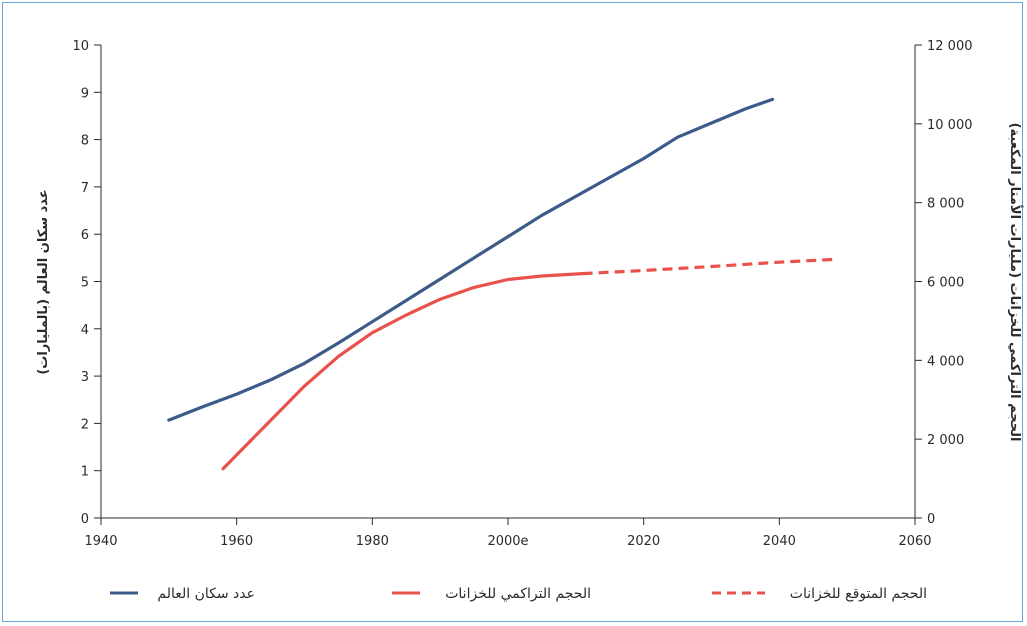 This screenshot has width=1027, height=626. Describe the element at coordinates (931, 519) in the screenshot. I see `right-tick-label: 0` at that location.